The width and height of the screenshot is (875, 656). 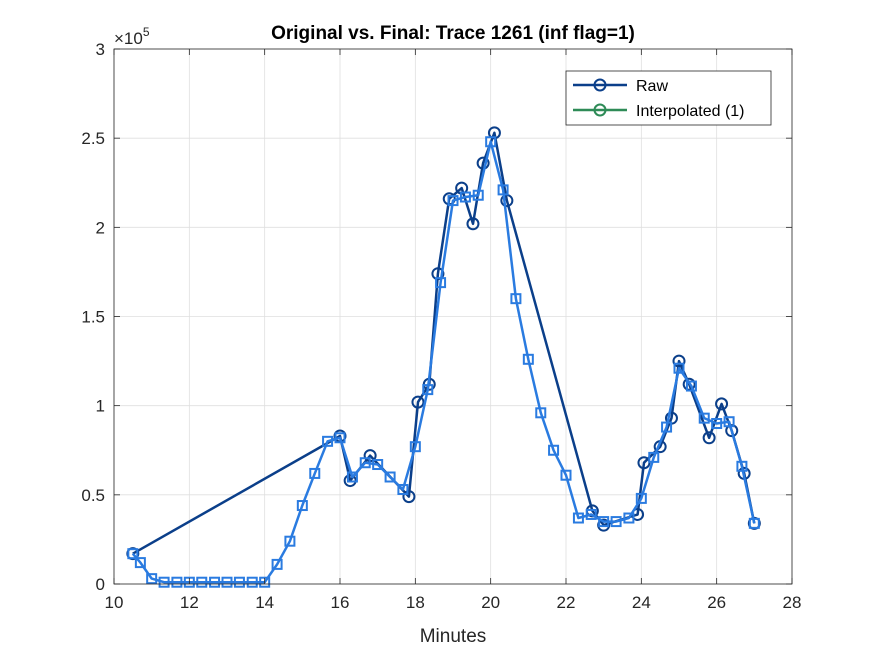 What do you see at coordinates (668, 98) in the screenshot?
I see `legend: Raw Interpolated (1)` at bounding box center [668, 98].